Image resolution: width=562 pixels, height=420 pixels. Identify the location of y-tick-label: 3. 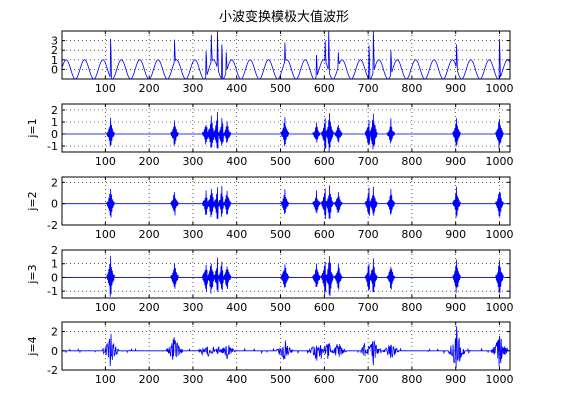
(54, 41).